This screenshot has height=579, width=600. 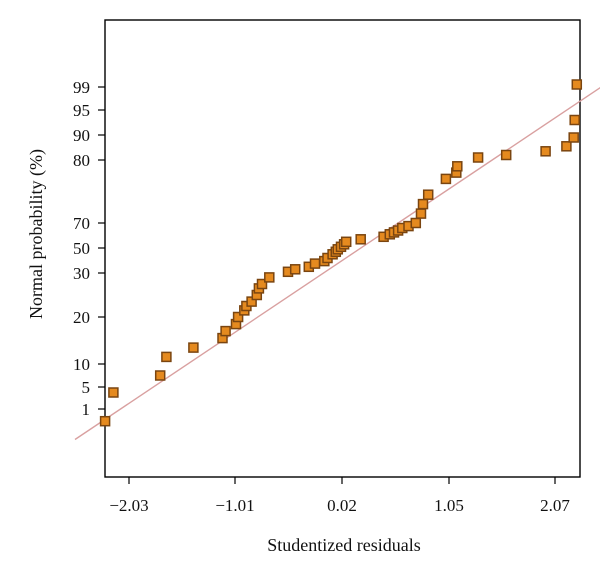 I want to click on x-axis: −2.03 −1.01 0.02 1.05 2.07, so click(x=339, y=496).